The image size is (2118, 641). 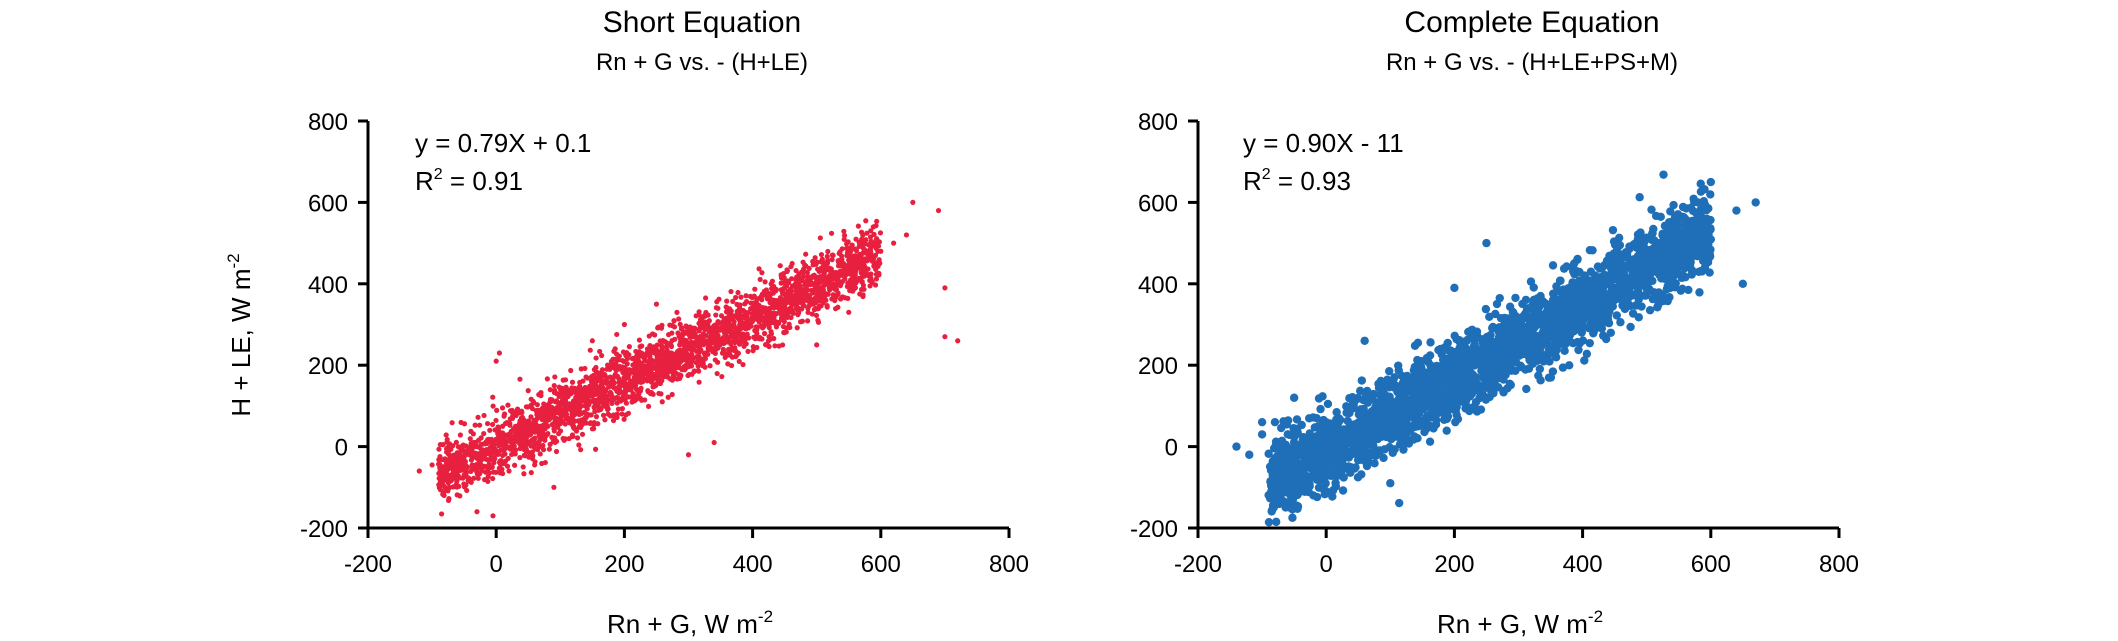 I want to click on chart-subtitle: Rn + G vs. - (H+LE+PS+M), so click(x=1532, y=62).